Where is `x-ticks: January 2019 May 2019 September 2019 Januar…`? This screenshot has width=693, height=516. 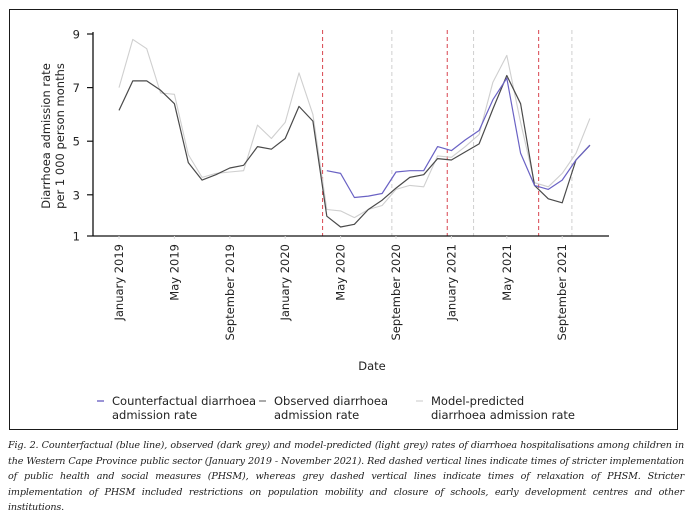
x-ticks: January 2019 May 2019 September 2019 Januar… is located at coordinates (340, 288).